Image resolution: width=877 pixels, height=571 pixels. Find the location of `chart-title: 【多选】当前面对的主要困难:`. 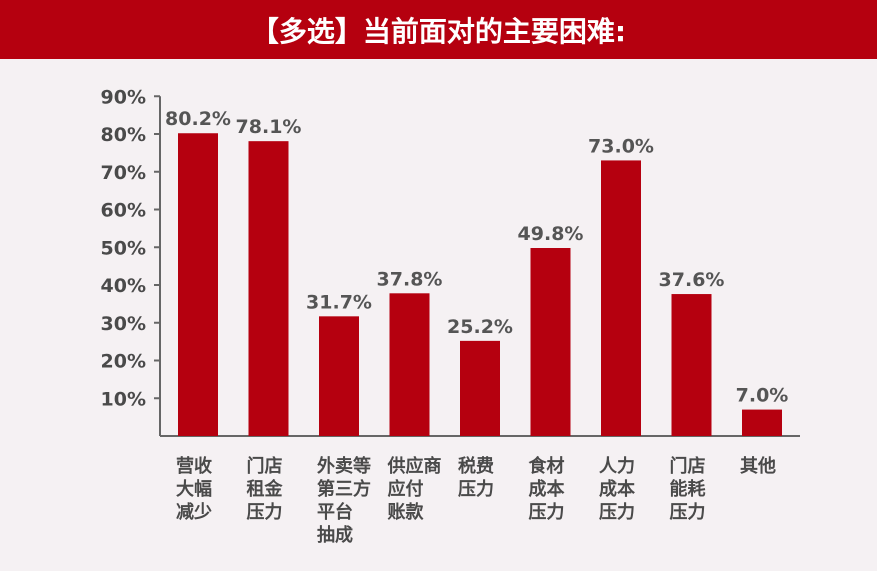

chart-title: 【多选】当前面对的主要困难: is located at coordinates (438, 29).